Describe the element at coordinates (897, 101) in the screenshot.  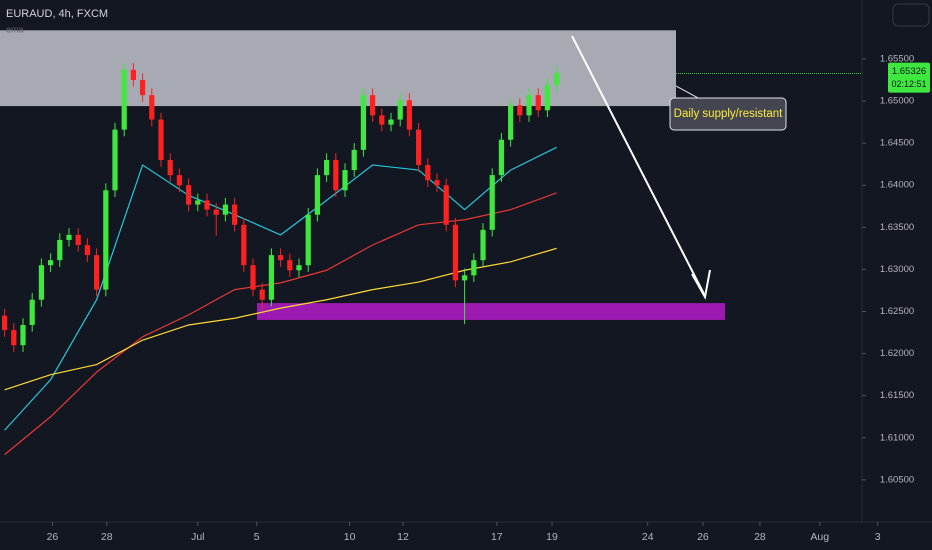
I see `y-tick-label: 1.65000` at that location.